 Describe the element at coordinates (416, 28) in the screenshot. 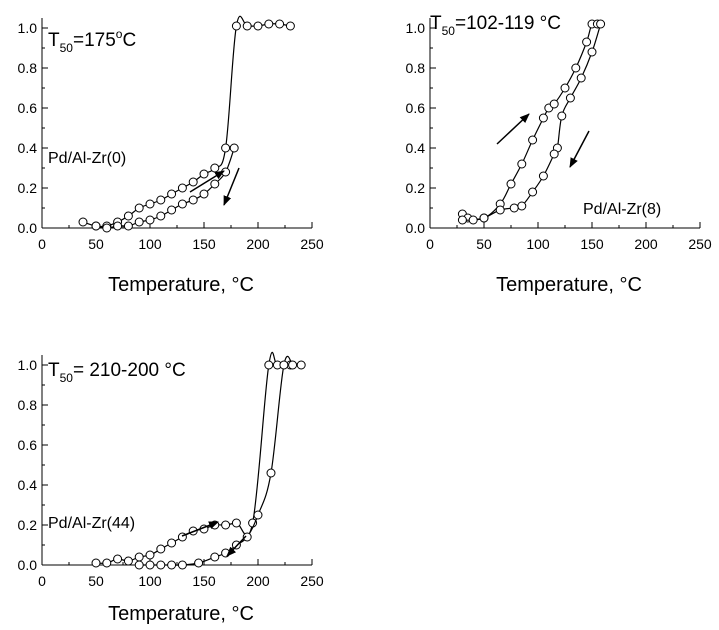

I see `y-tick-label: 1.0` at that location.